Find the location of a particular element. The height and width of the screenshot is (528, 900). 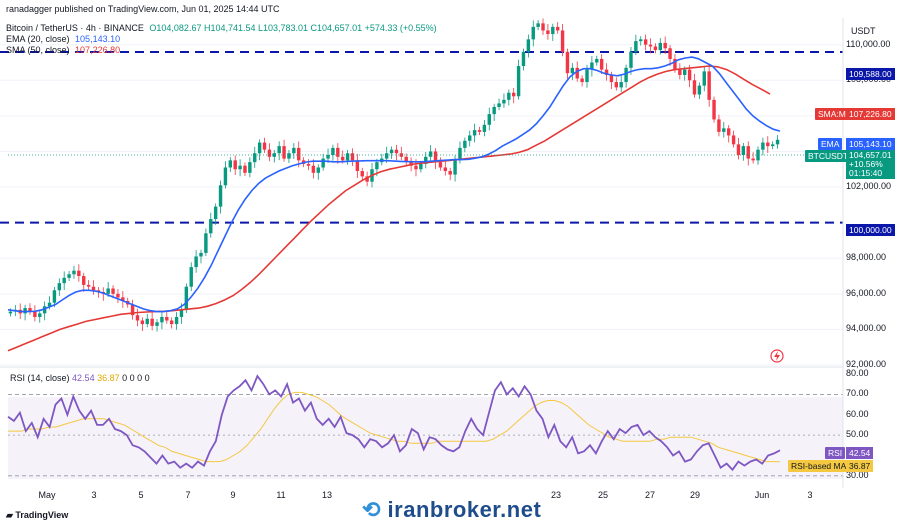

rsi-legend: RSI (14, close) 42.54 36.87 0 0 0 0 is located at coordinates (80, 378).